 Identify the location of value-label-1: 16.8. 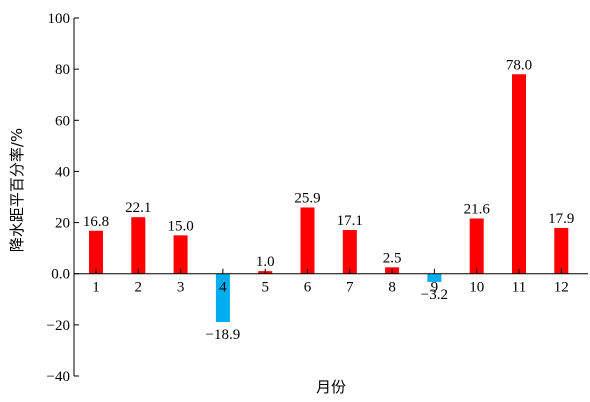
(96, 222).